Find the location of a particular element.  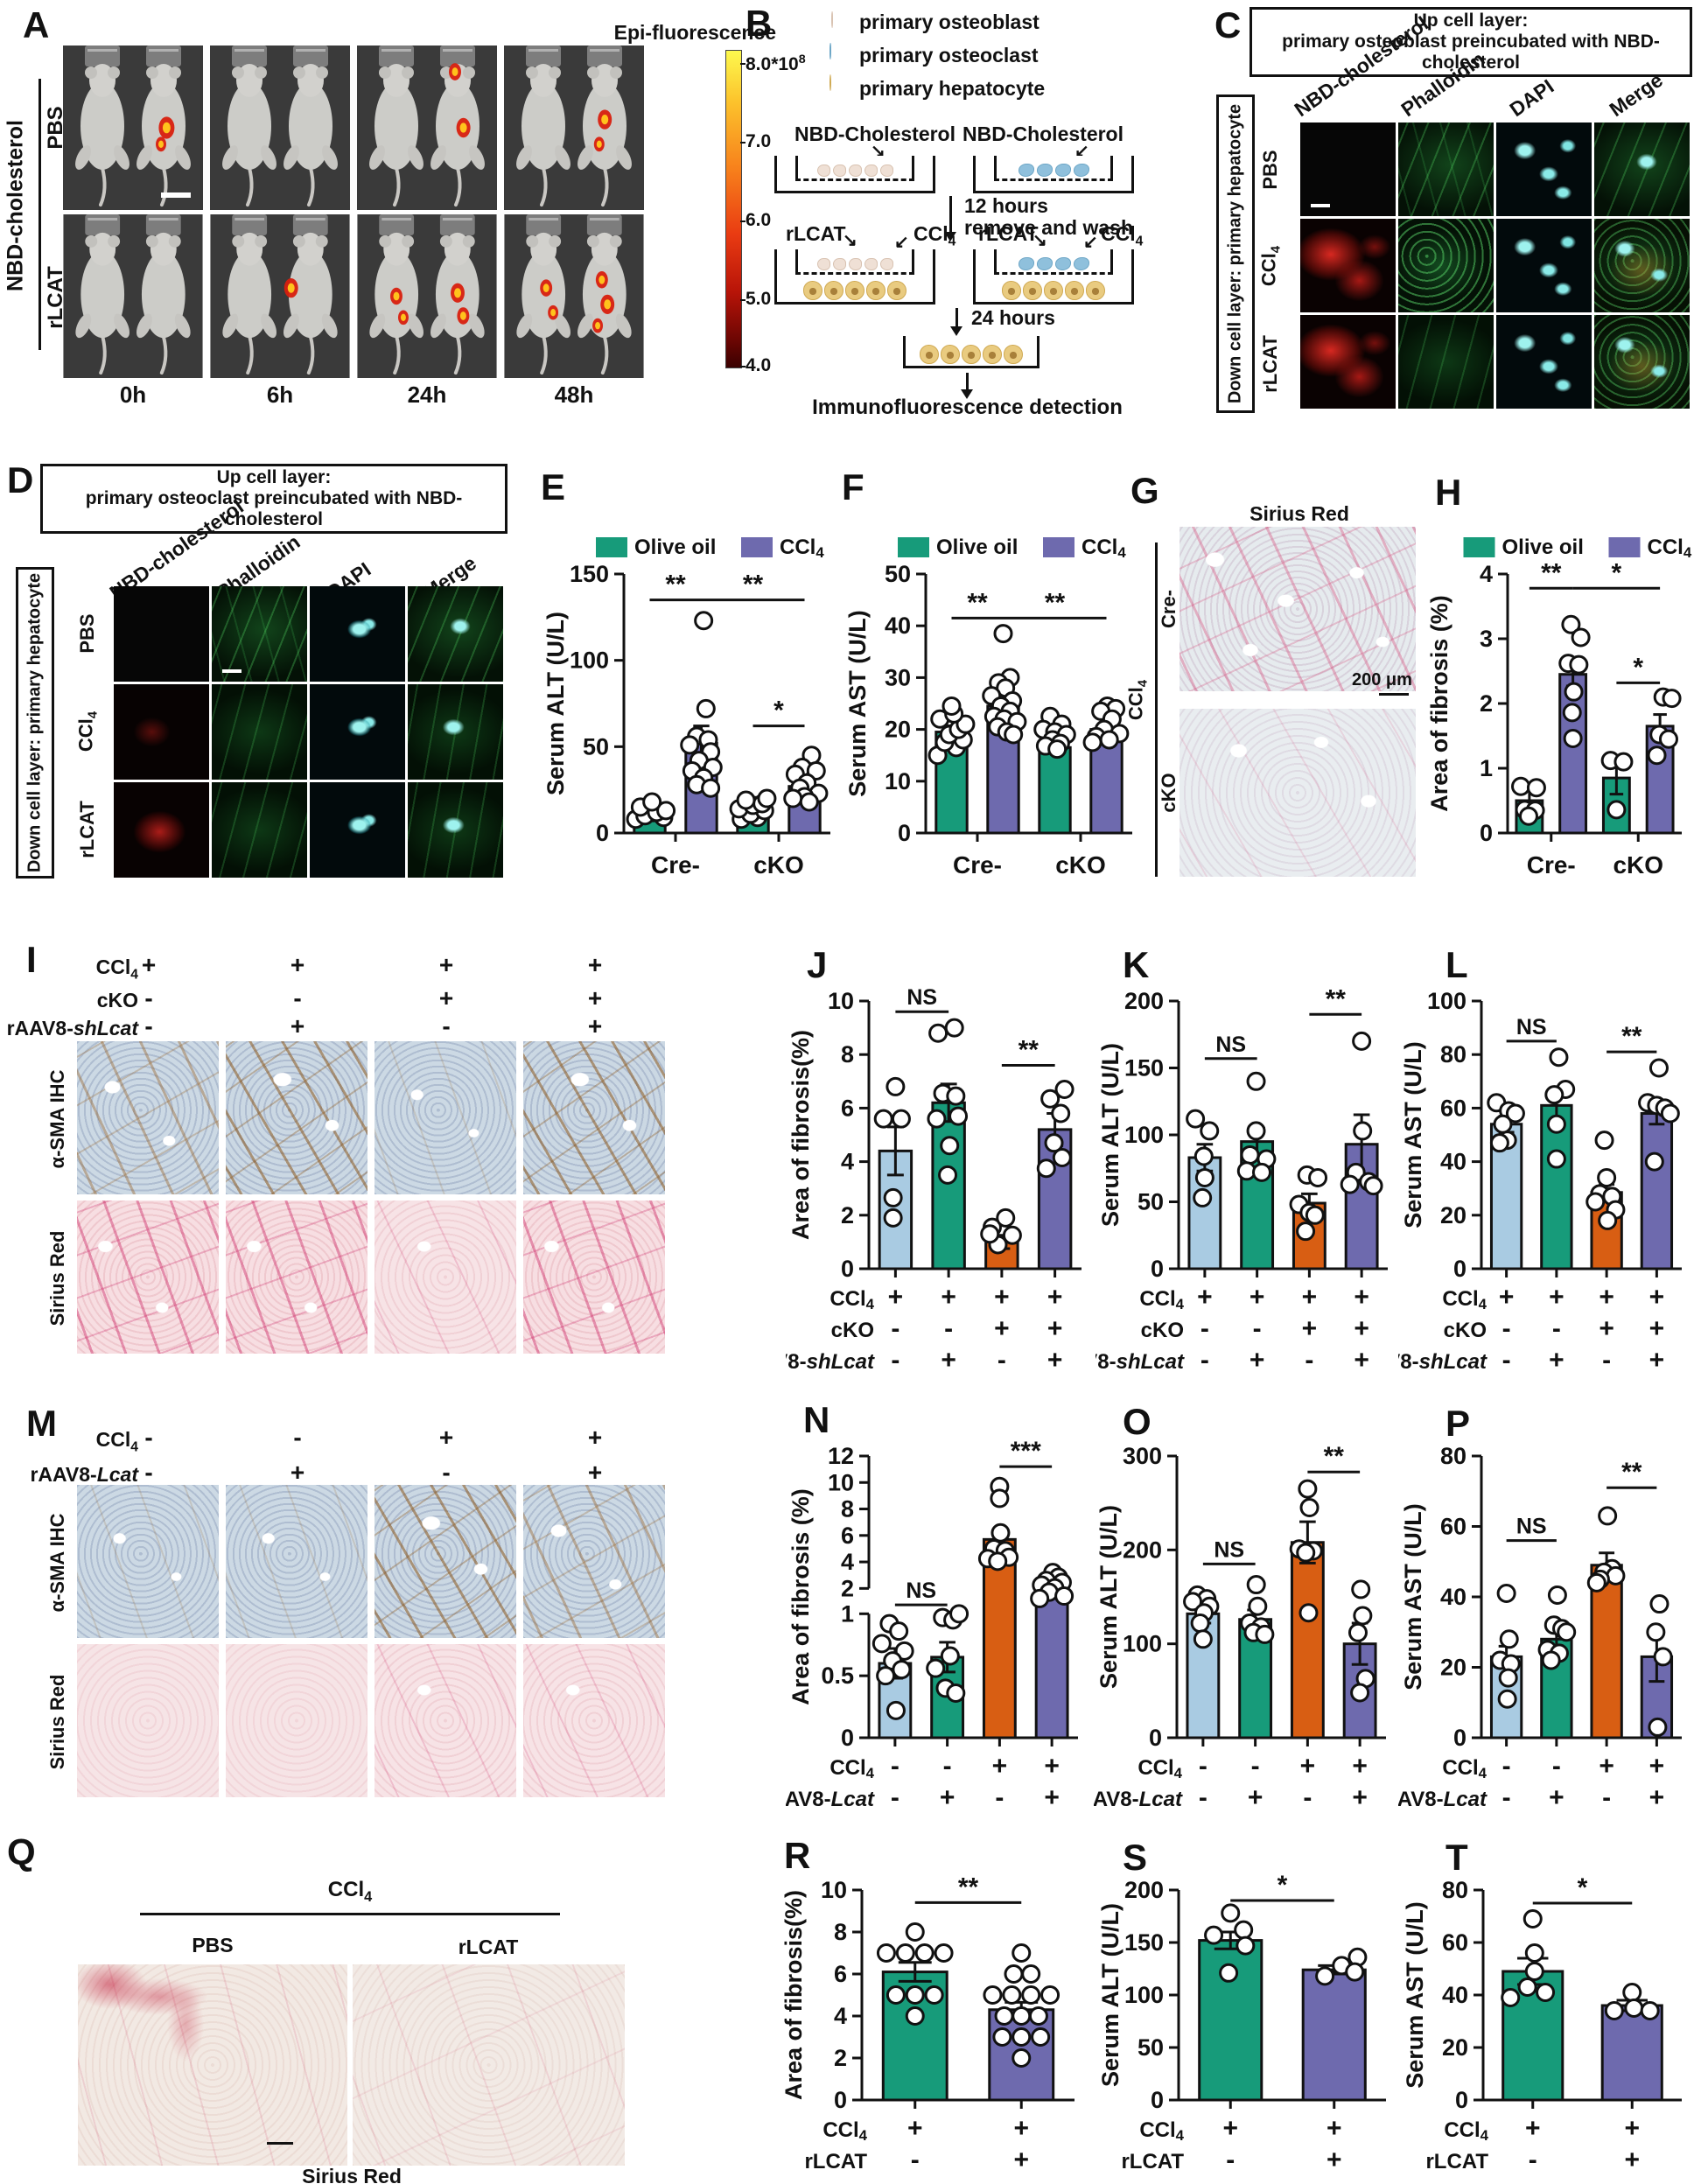

nbd-cholesterol-label-1: NBD-Cholesterol is located at coordinates (875, 133).